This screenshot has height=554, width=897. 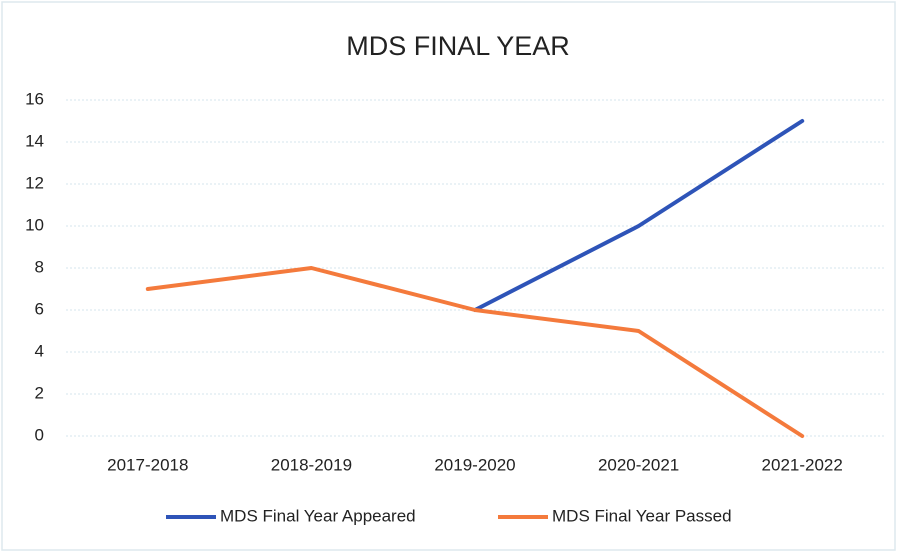 I want to click on y-tick-label: 6, so click(x=39, y=308).